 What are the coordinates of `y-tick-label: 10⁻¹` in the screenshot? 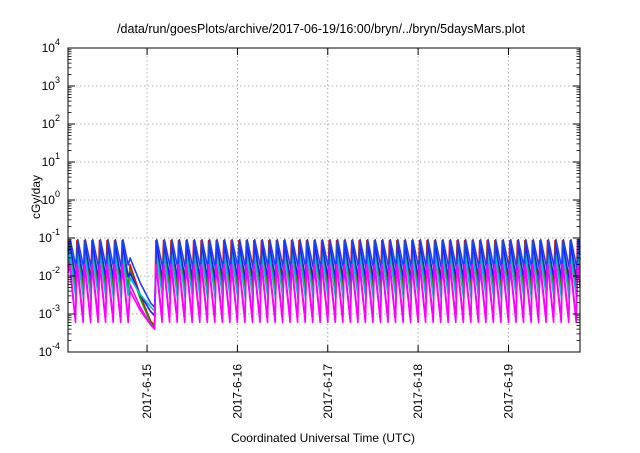 It's located at (49, 236).